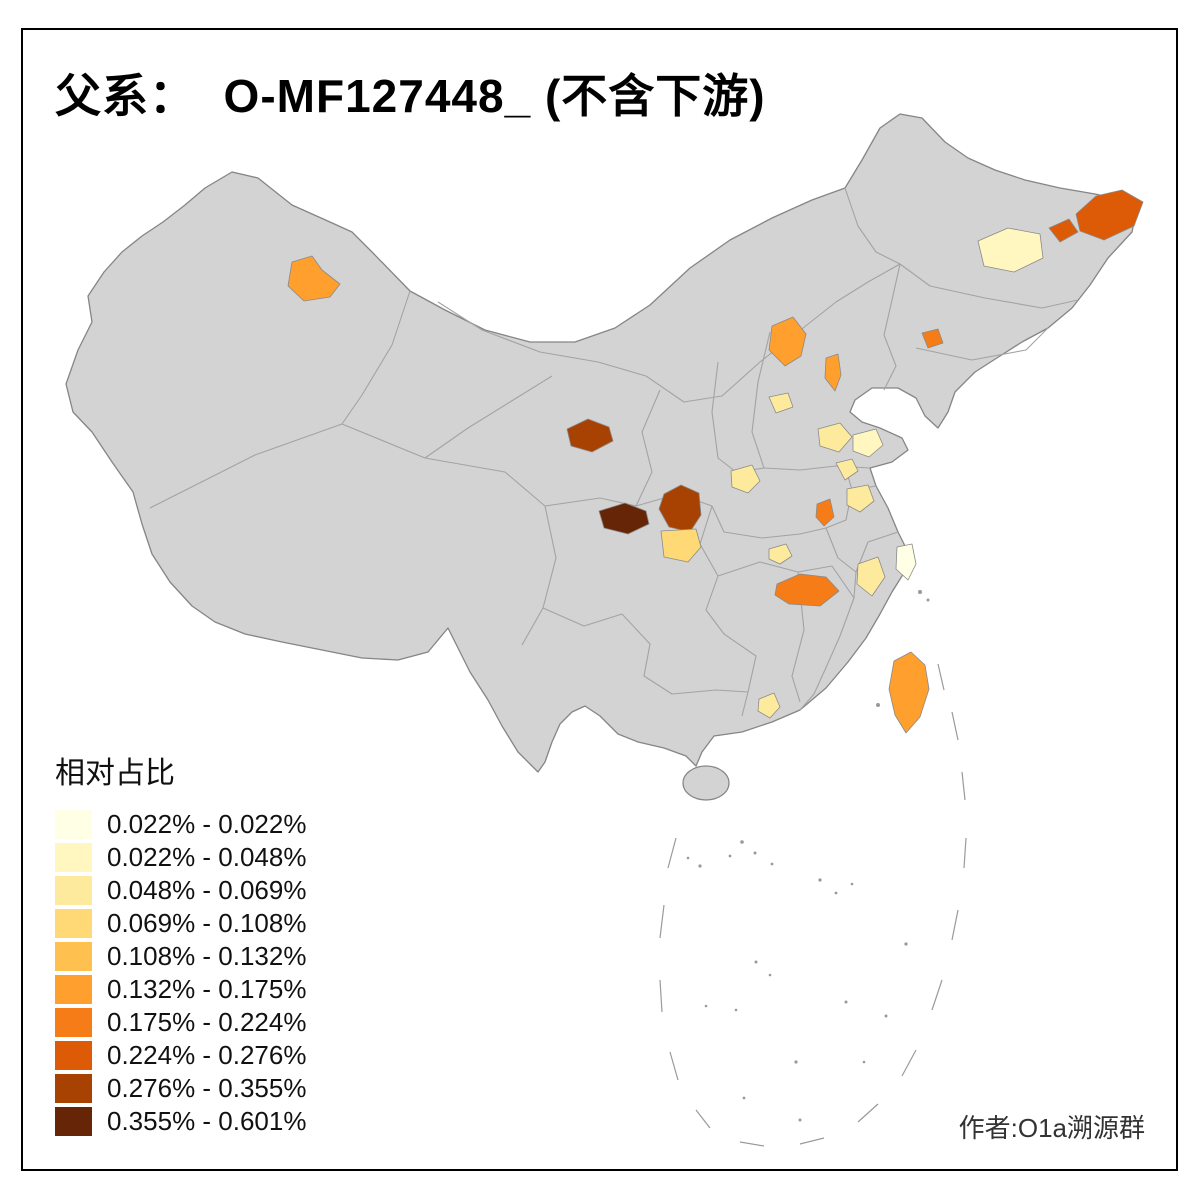 The image size is (1200, 1200). Describe the element at coordinates (780, 554) in the screenshot. I see `region-hubei-west-pale` at that location.